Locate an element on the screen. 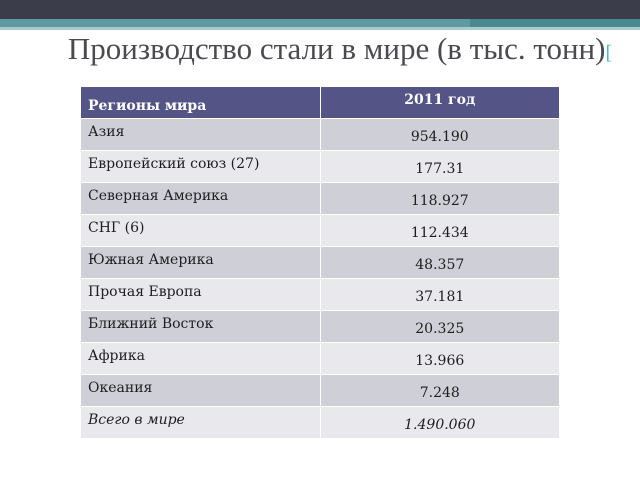 The image size is (640, 480). region-cell: Европейский союз (27) is located at coordinates (200, 166).